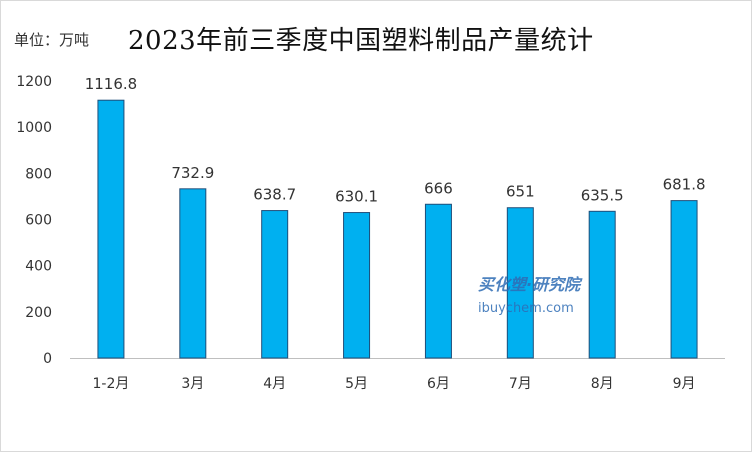 The width and height of the screenshot is (752, 452). What do you see at coordinates (47, 359) in the screenshot?
I see `y-tick-label: 0` at bounding box center [47, 359].